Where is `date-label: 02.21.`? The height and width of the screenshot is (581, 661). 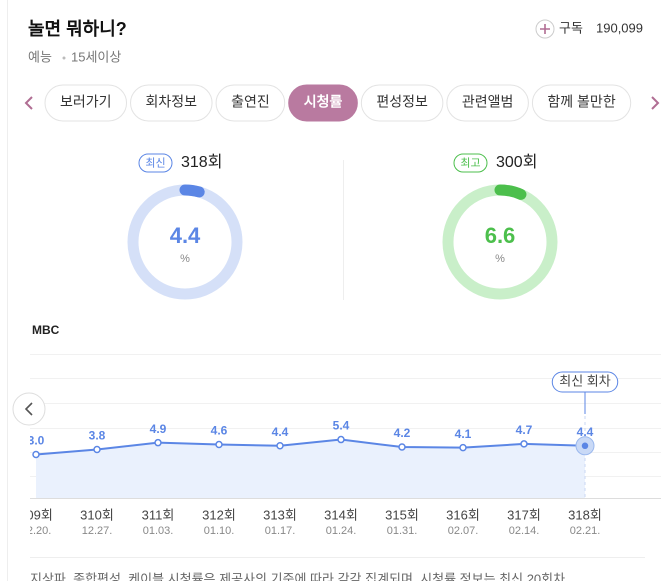 date-label: 02.21. is located at coordinates (585, 531).